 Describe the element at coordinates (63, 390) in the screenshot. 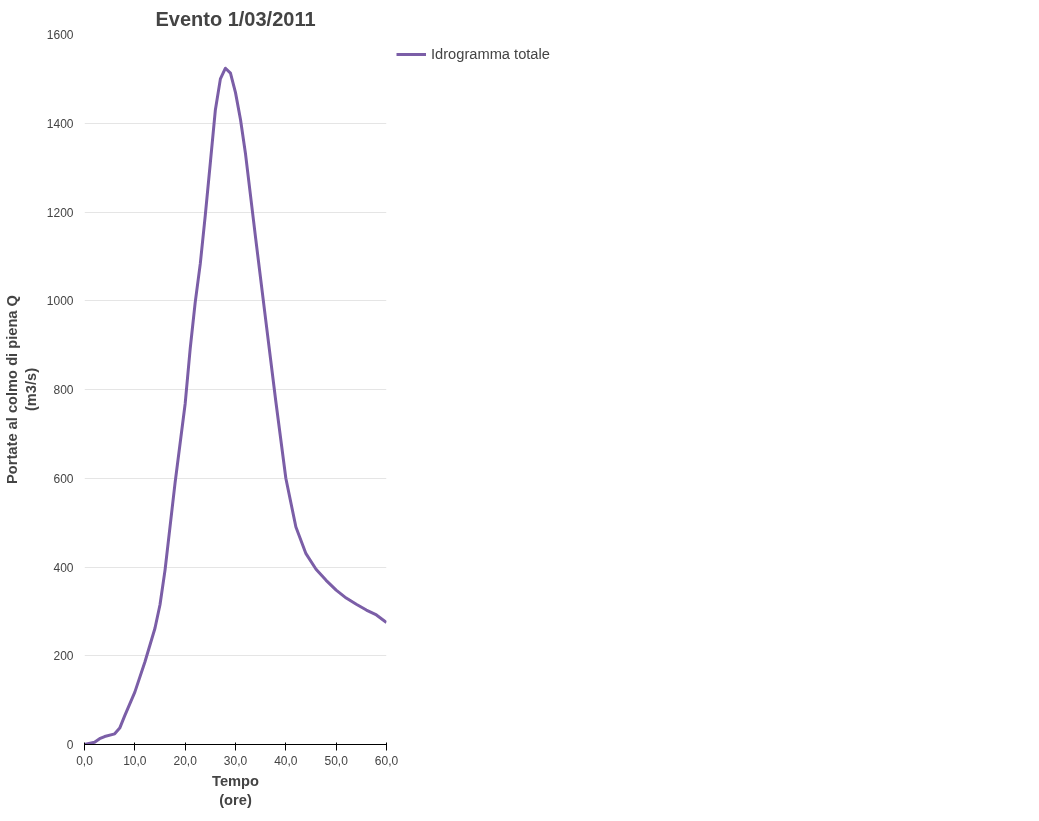

I see `y-tick-label: 800` at that location.